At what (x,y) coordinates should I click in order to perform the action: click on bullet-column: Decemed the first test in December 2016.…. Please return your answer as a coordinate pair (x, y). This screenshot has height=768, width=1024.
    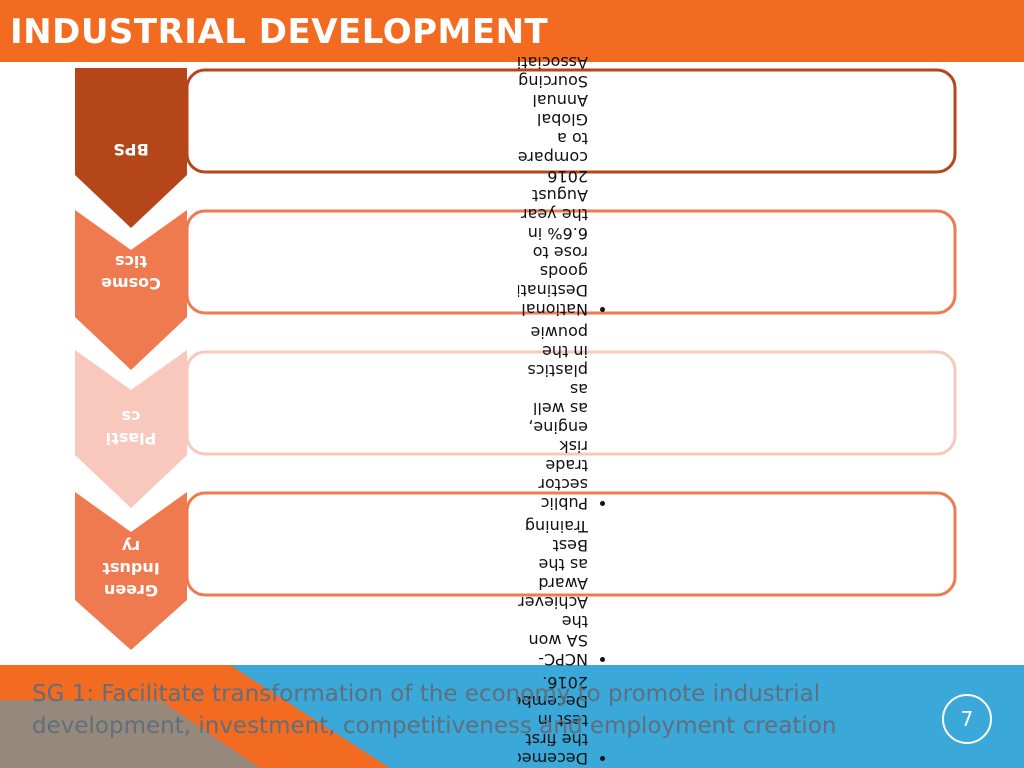
    Looking at the image, I should click on (562, 384).